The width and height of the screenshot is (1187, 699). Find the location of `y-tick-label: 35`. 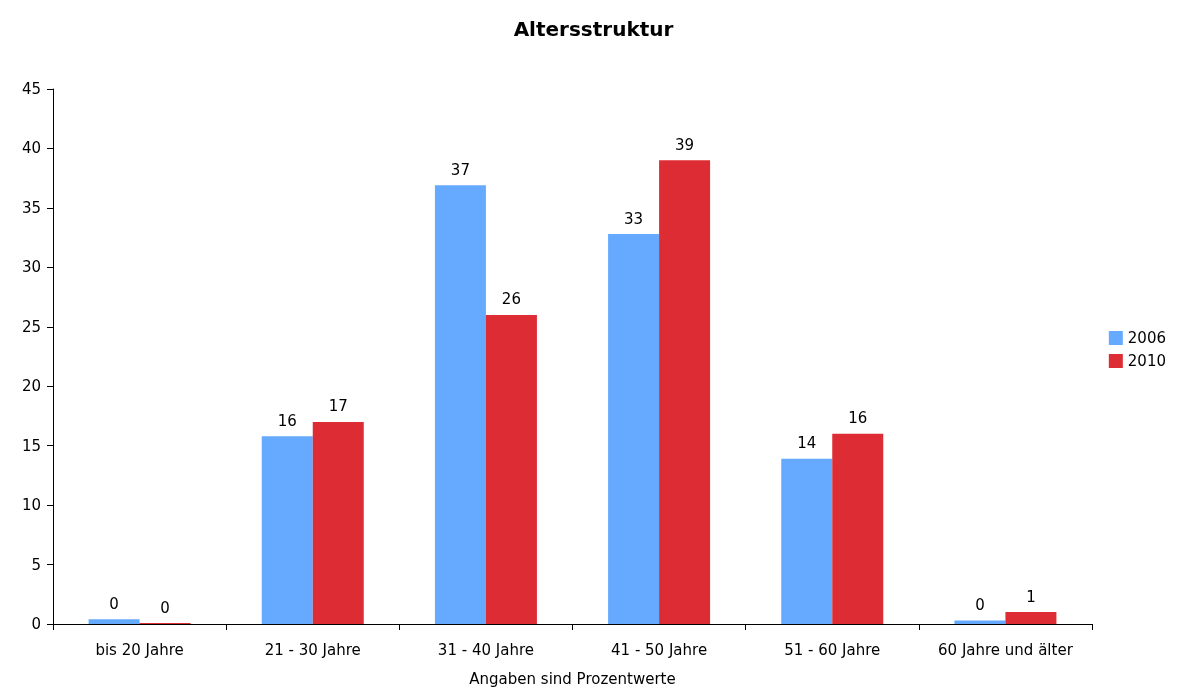

y-tick-label: 35 is located at coordinates (31, 207).